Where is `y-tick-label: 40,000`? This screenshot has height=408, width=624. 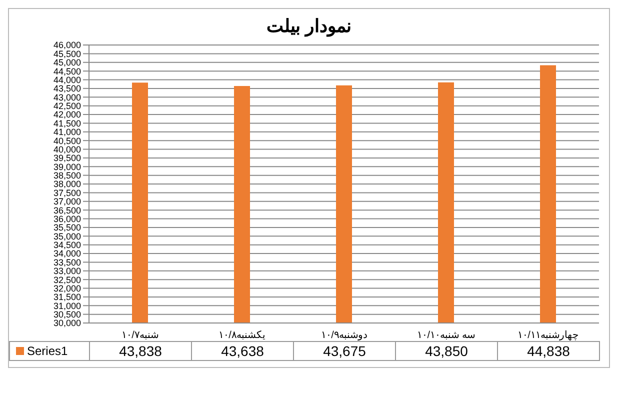
y-tick-label: 40,000 is located at coordinates (67, 149).